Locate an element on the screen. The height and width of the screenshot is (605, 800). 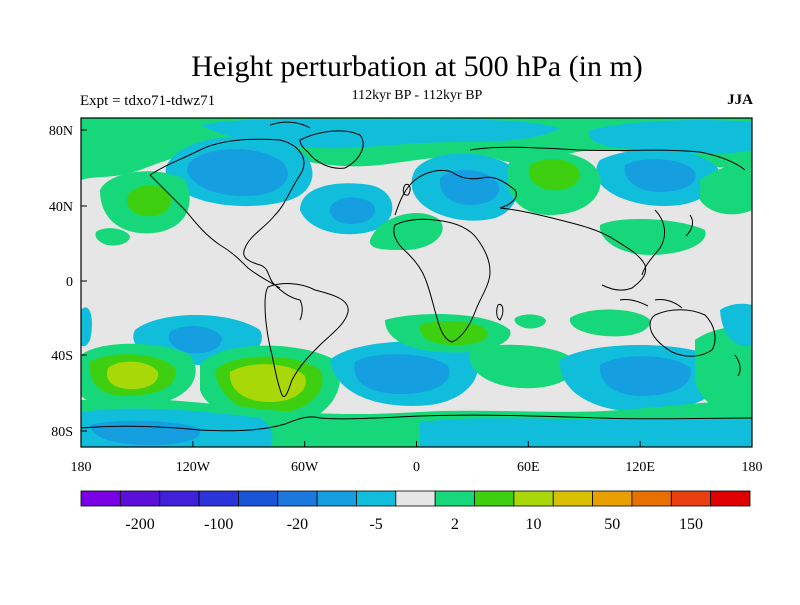
lat-tick-label: 40S is located at coordinates (62, 356).